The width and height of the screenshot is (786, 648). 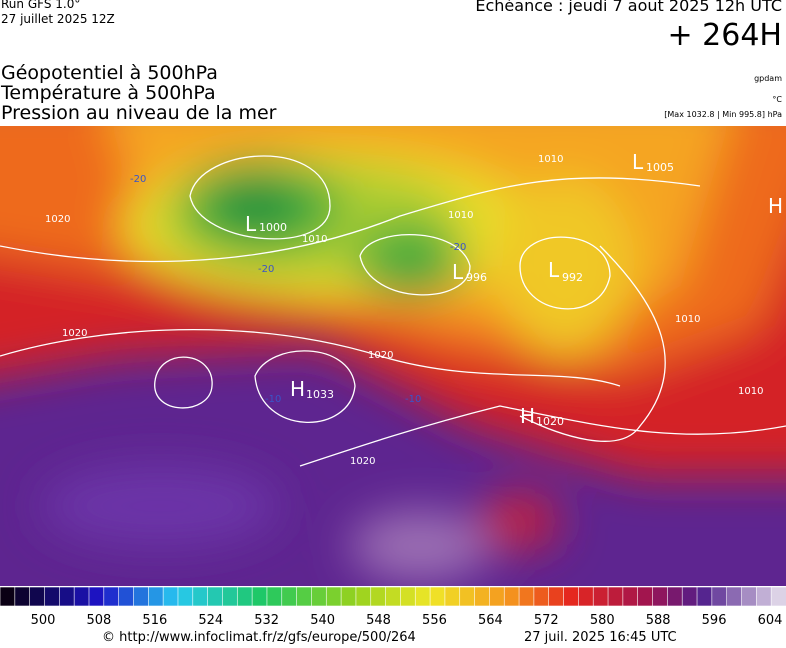 What do you see at coordinates (725, 35) in the screenshot?
I see `lead-time: + 264H` at bounding box center [725, 35].